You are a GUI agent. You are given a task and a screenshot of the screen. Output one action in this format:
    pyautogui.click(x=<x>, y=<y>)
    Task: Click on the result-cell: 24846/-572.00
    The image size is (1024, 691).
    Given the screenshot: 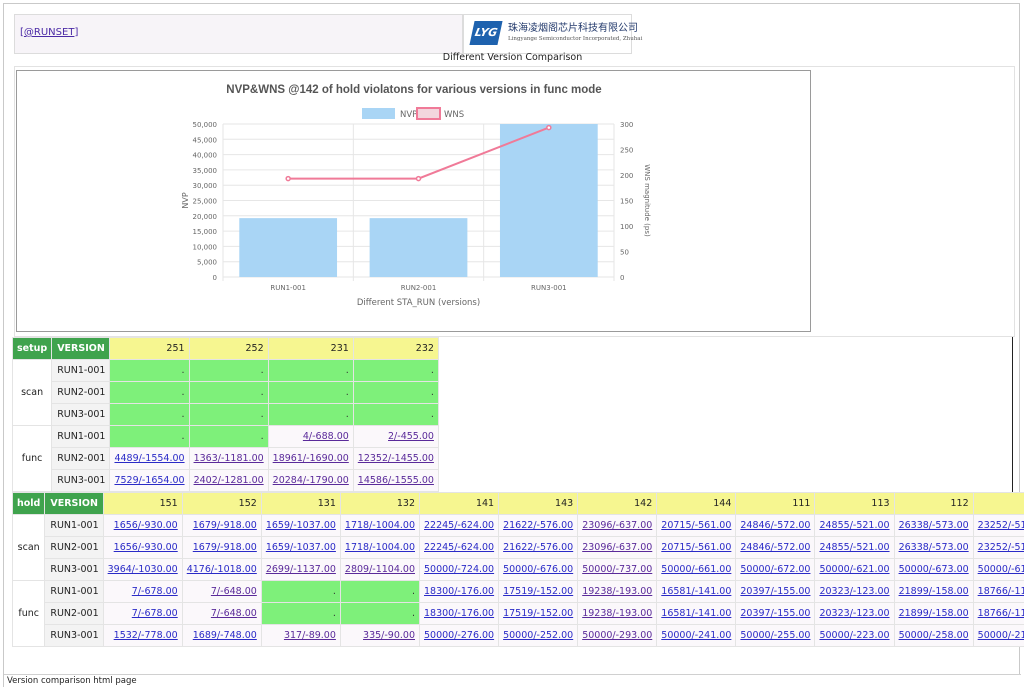 What is the action you would take?
    pyautogui.click(x=775, y=547)
    